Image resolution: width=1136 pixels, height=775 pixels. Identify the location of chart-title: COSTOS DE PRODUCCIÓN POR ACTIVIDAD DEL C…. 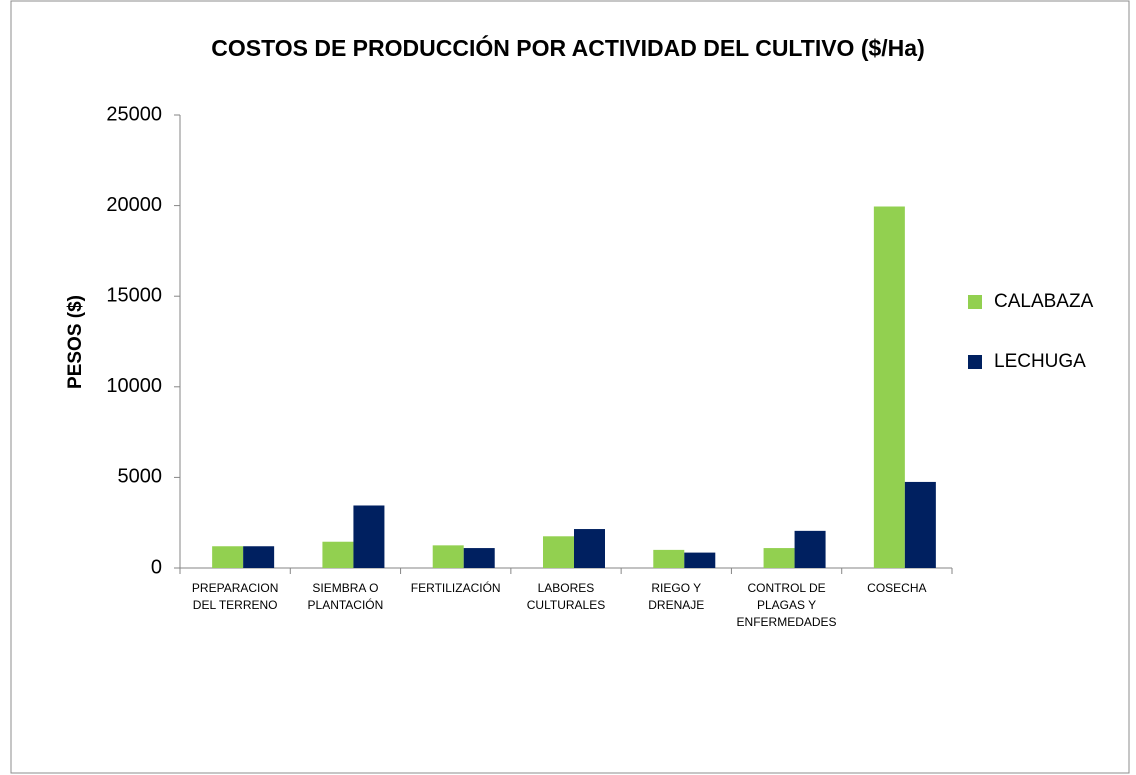
(567, 47).